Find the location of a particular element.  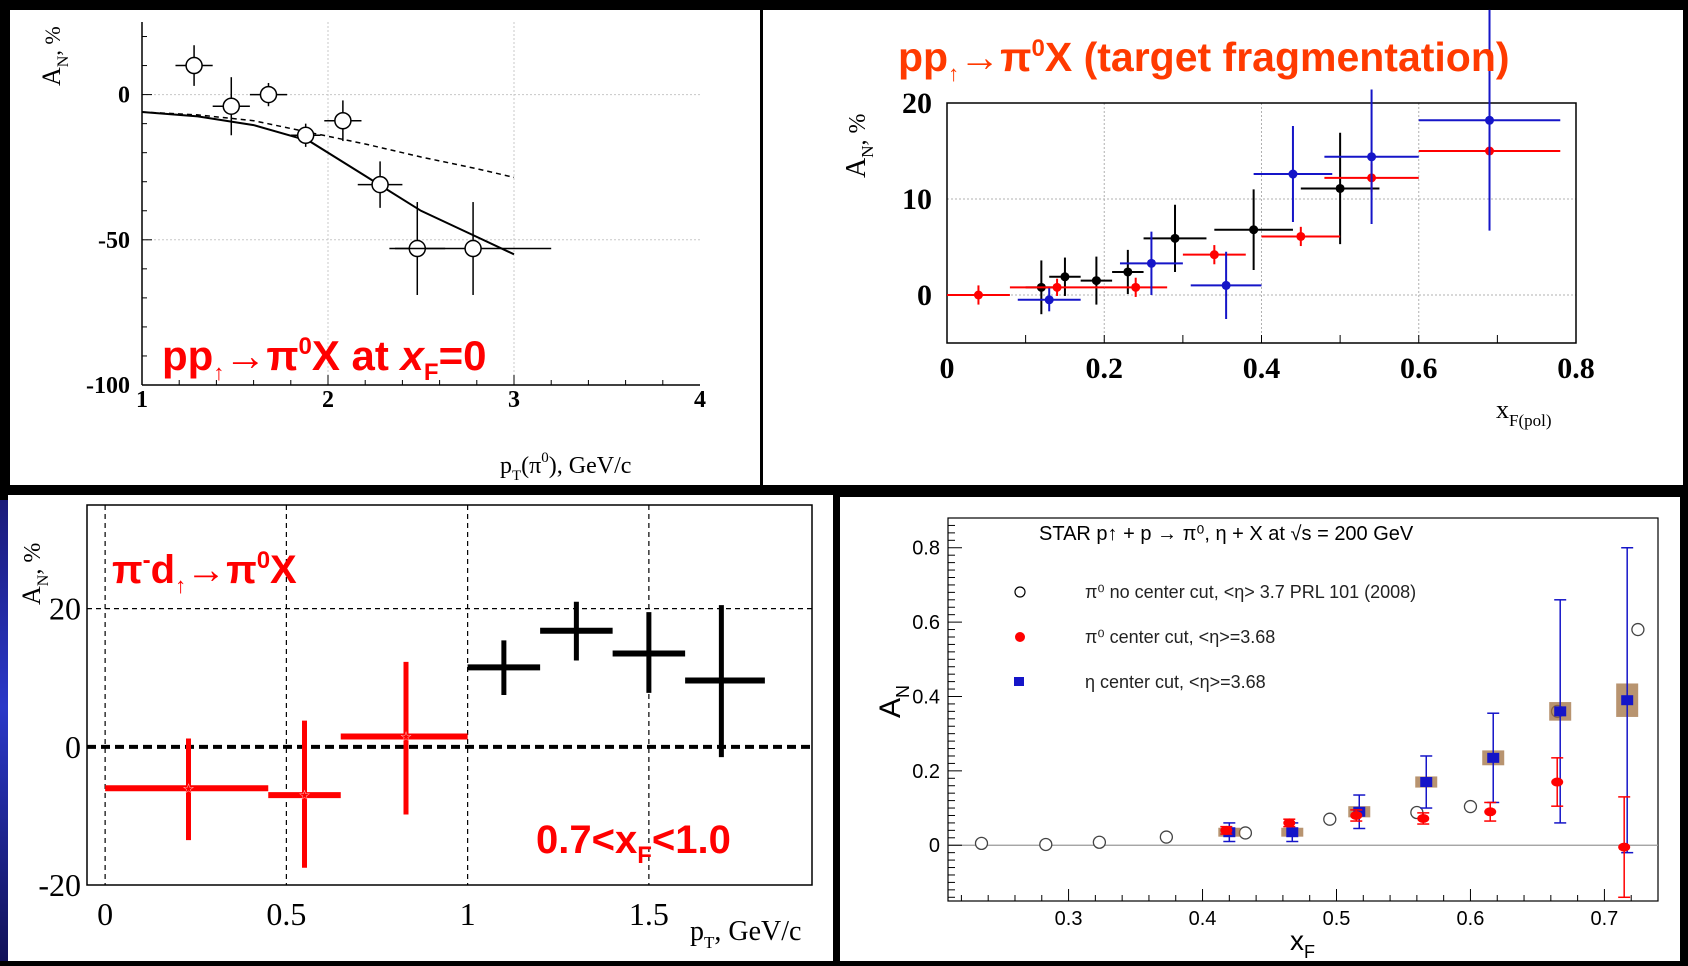

x-tick-label: 0.7 is located at coordinates (1605, 919).